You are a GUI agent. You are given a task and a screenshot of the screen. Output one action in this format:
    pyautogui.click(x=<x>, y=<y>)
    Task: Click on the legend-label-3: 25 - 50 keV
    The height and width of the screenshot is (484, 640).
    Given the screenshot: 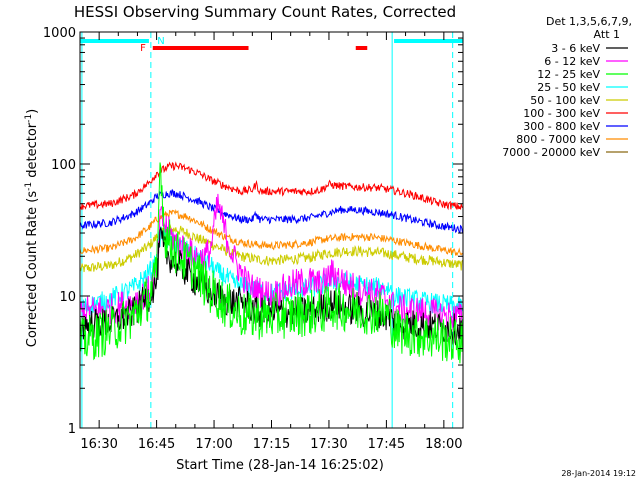 What is the action you would take?
    pyautogui.click(x=568, y=87)
    